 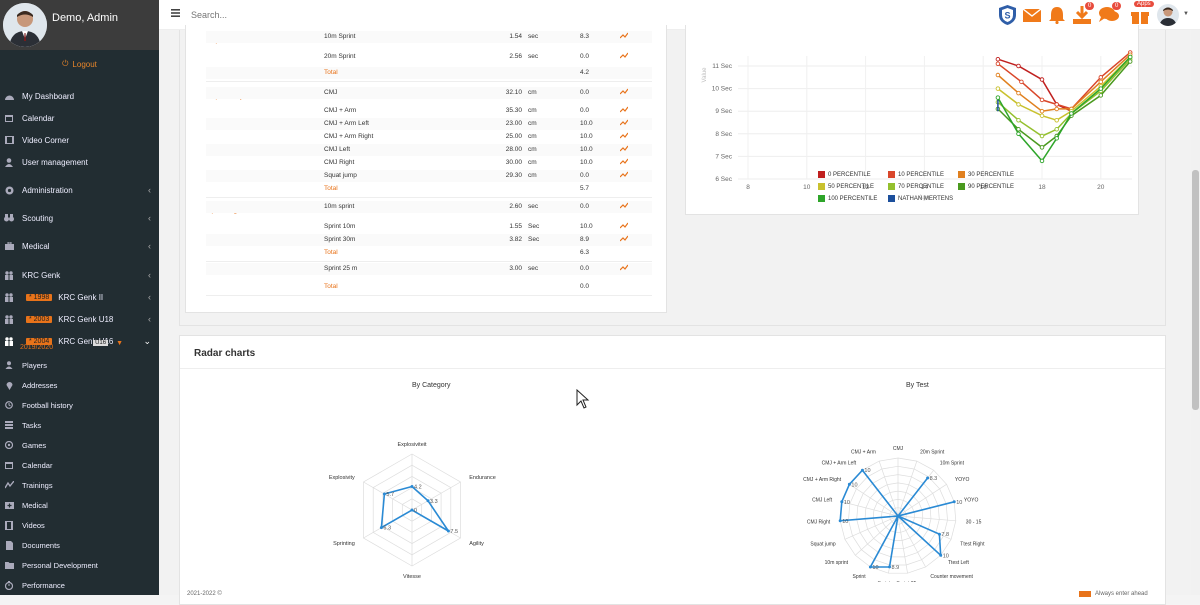 What do you see at coordinates (1042, 187) in the screenshot?
I see `x-tick-label: 18` at bounding box center [1042, 187].